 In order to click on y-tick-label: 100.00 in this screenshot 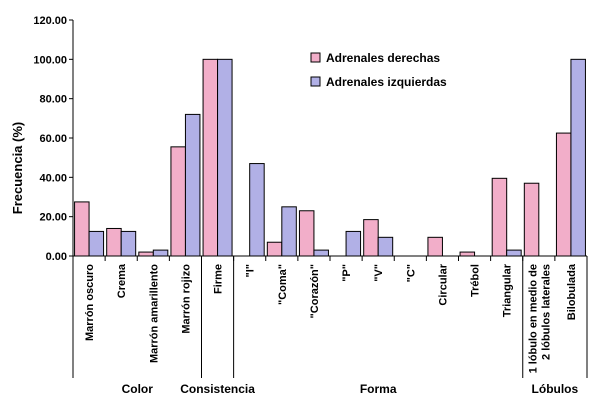, I will do `click(50, 60)`.